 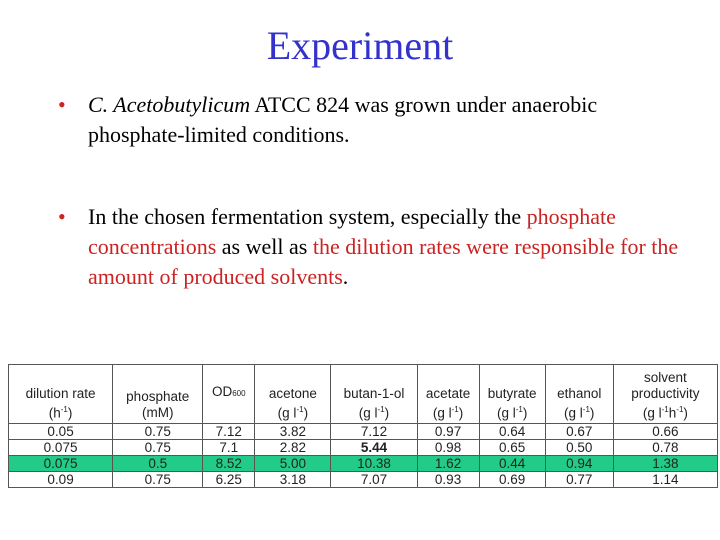 What do you see at coordinates (579, 431) in the screenshot?
I see `table-cell: 0.67` at bounding box center [579, 431].